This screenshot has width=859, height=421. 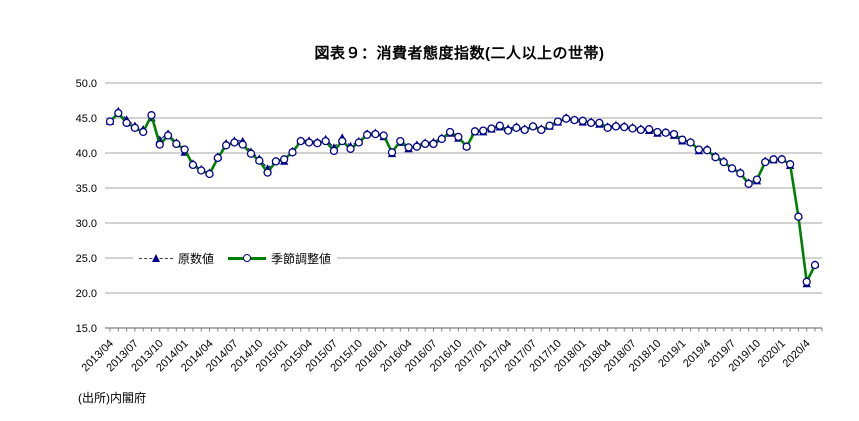 I want to click on y-tick-label: 50.0, so click(x=86, y=84).